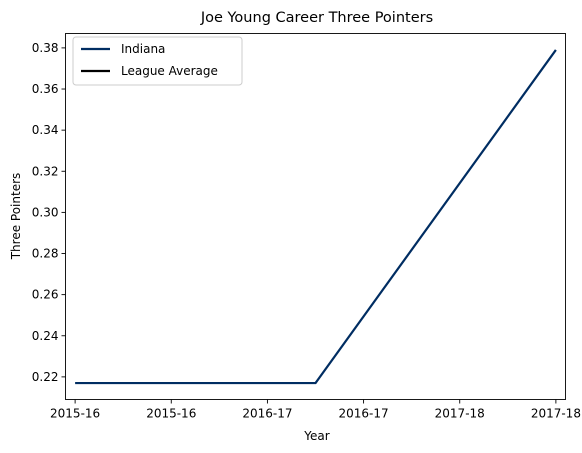 Image resolution: width=582 pixels, height=453 pixels. I want to click on legend-frame, so click(157, 61).